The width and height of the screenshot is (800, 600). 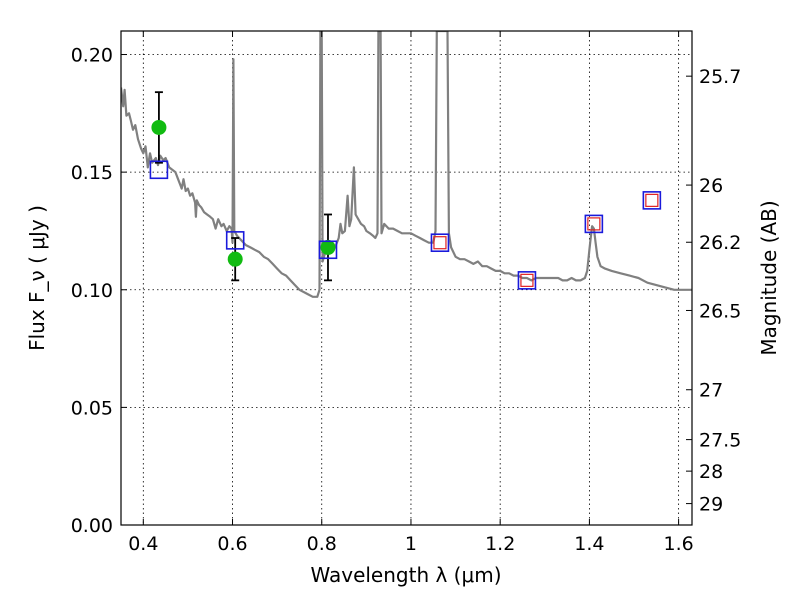 What do you see at coordinates (143, 544) in the screenshot?
I see `x-tick-label: 0.4` at bounding box center [143, 544].